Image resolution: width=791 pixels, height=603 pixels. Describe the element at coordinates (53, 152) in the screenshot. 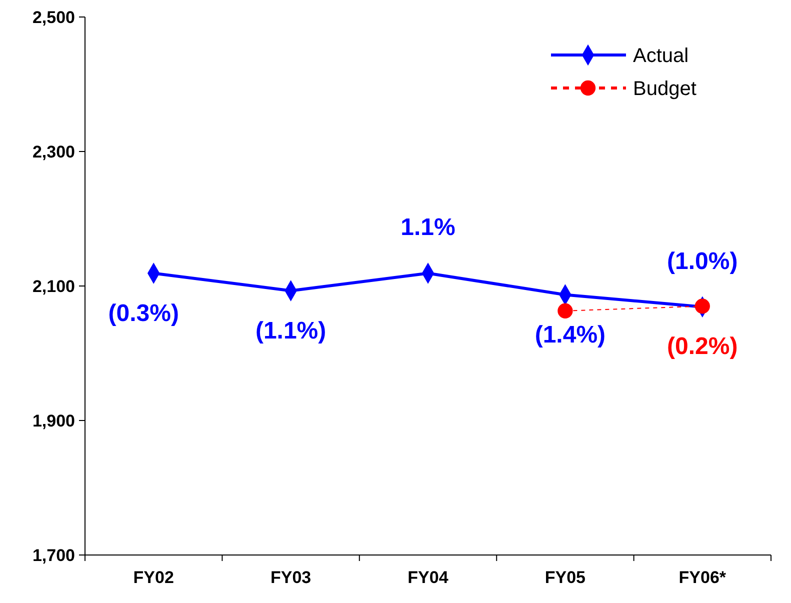

I see `y-tick-label: 2,300` at that location.